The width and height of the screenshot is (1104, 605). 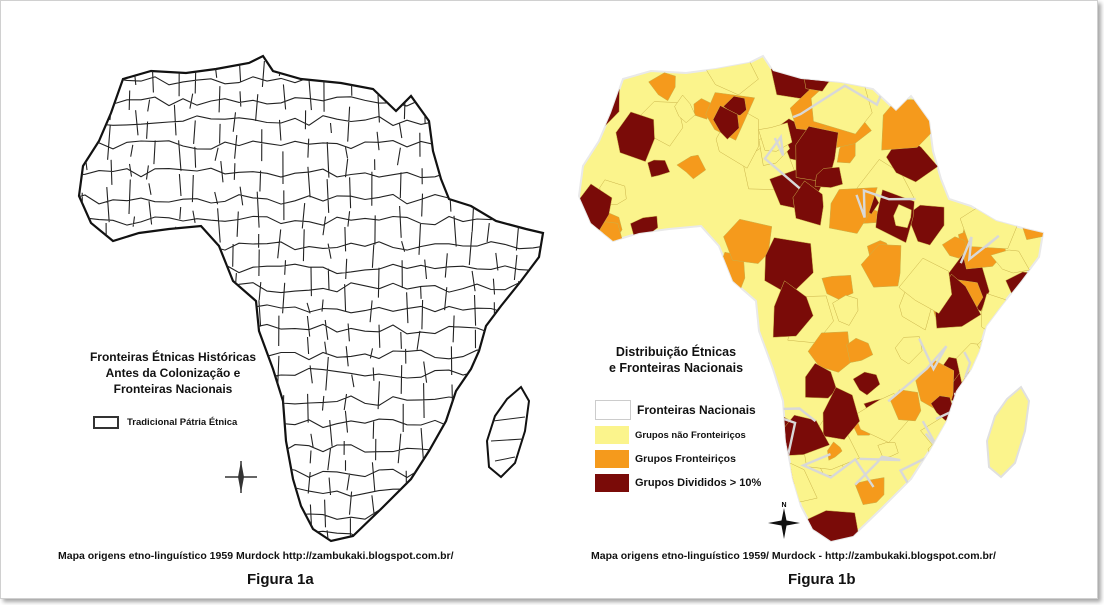 I want to click on madagascar-shape, so click(x=1008, y=432).